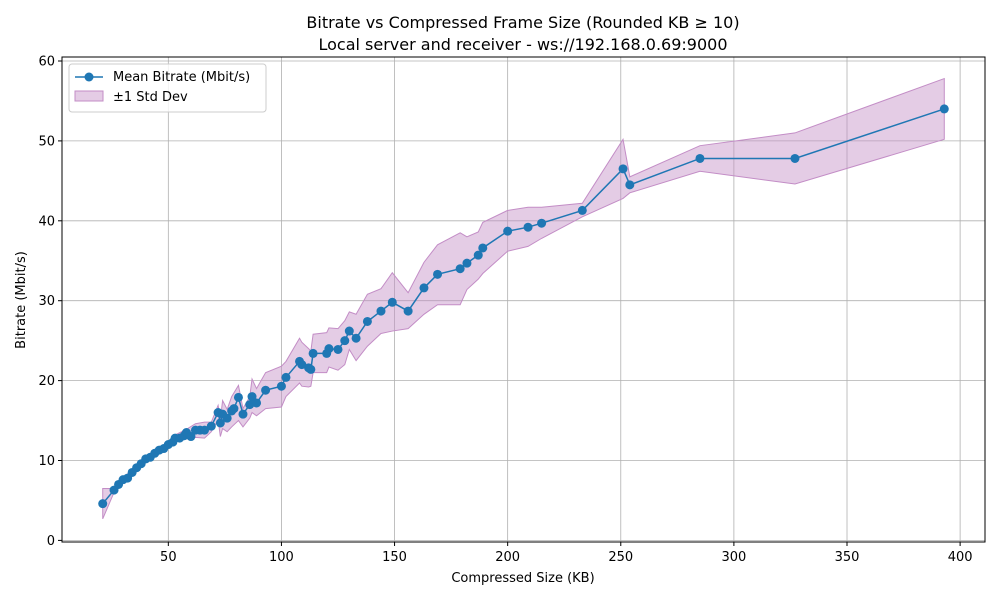  Describe the element at coordinates (394, 557) in the screenshot. I see `x-tick-label: 150` at that location.